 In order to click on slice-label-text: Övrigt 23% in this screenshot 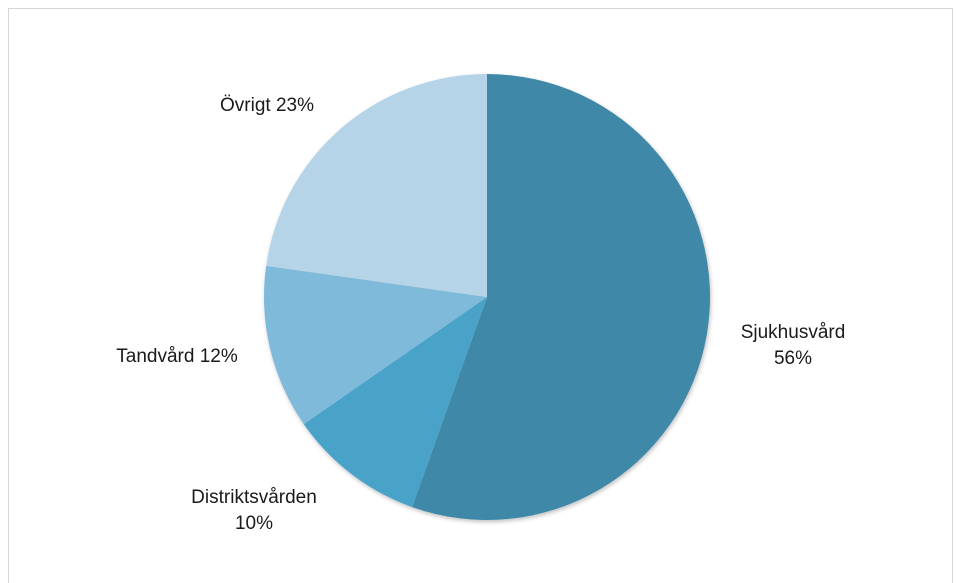, I will do `click(267, 105)`.